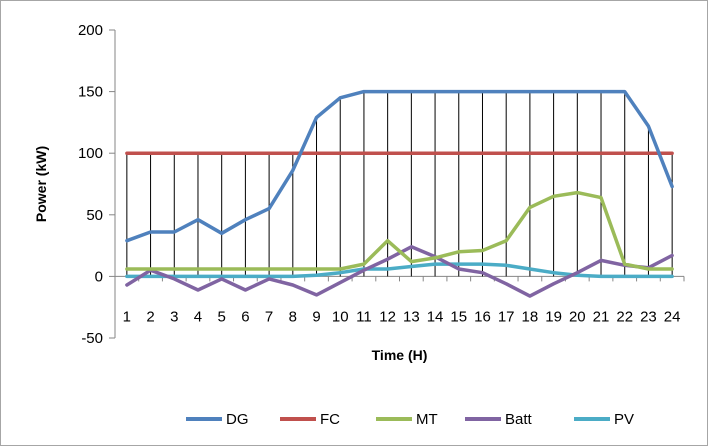 The image size is (708, 446). What do you see at coordinates (624, 419) in the screenshot?
I see `legend-label-pv: PV` at bounding box center [624, 419].